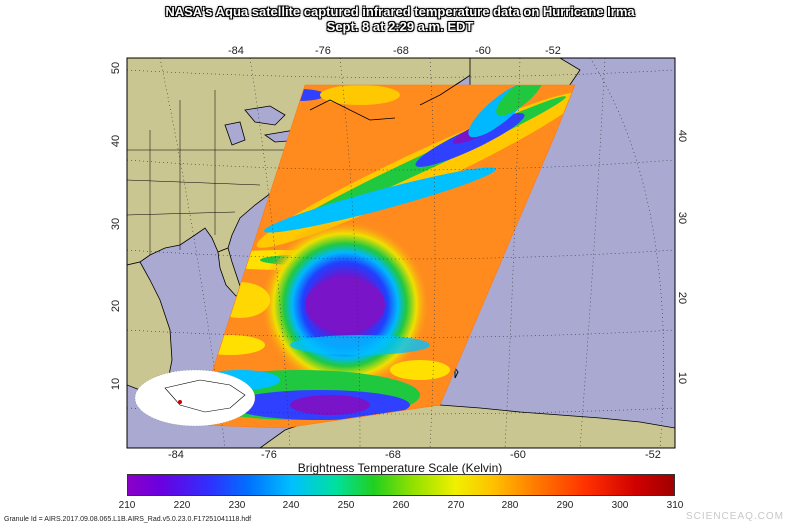 The image size is (800, 530). Describe the element at coordinates (682, 378) in the screenshot. I see `lat-tick-right-5: 10` at that location.